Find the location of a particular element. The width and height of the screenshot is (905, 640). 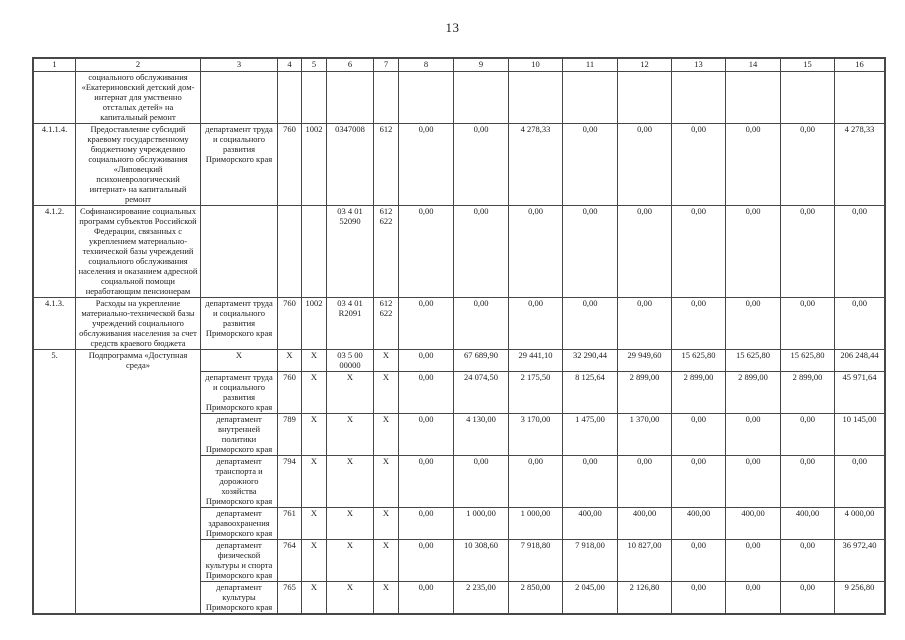

data-cell: 7 918,80 is located at coordinates (535, 560).